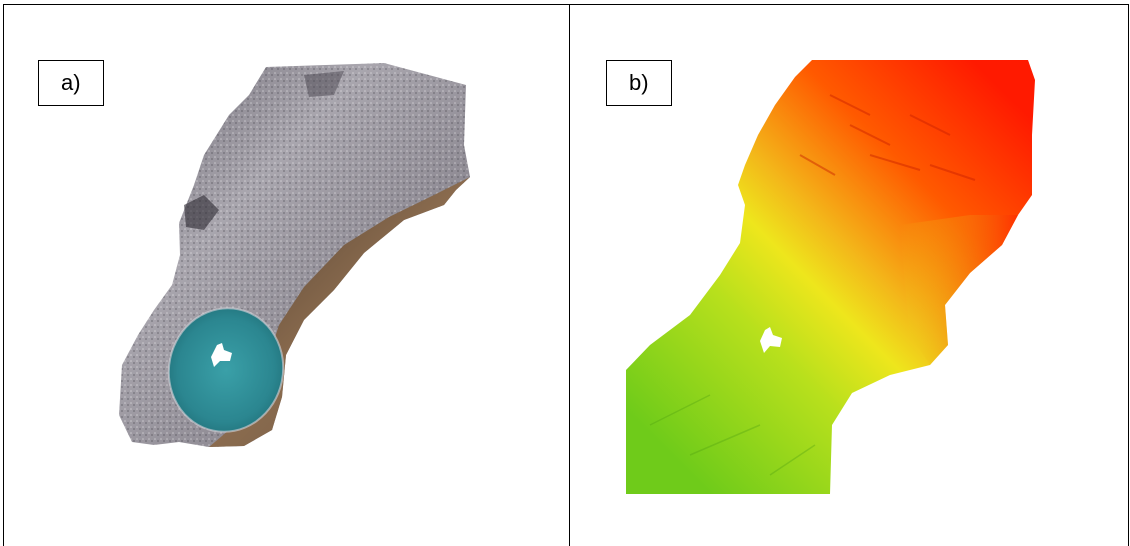 The image size is (1130, 546). Describe the element at coordinates (226, 370) in the screenshot. I see `lake` at that location.